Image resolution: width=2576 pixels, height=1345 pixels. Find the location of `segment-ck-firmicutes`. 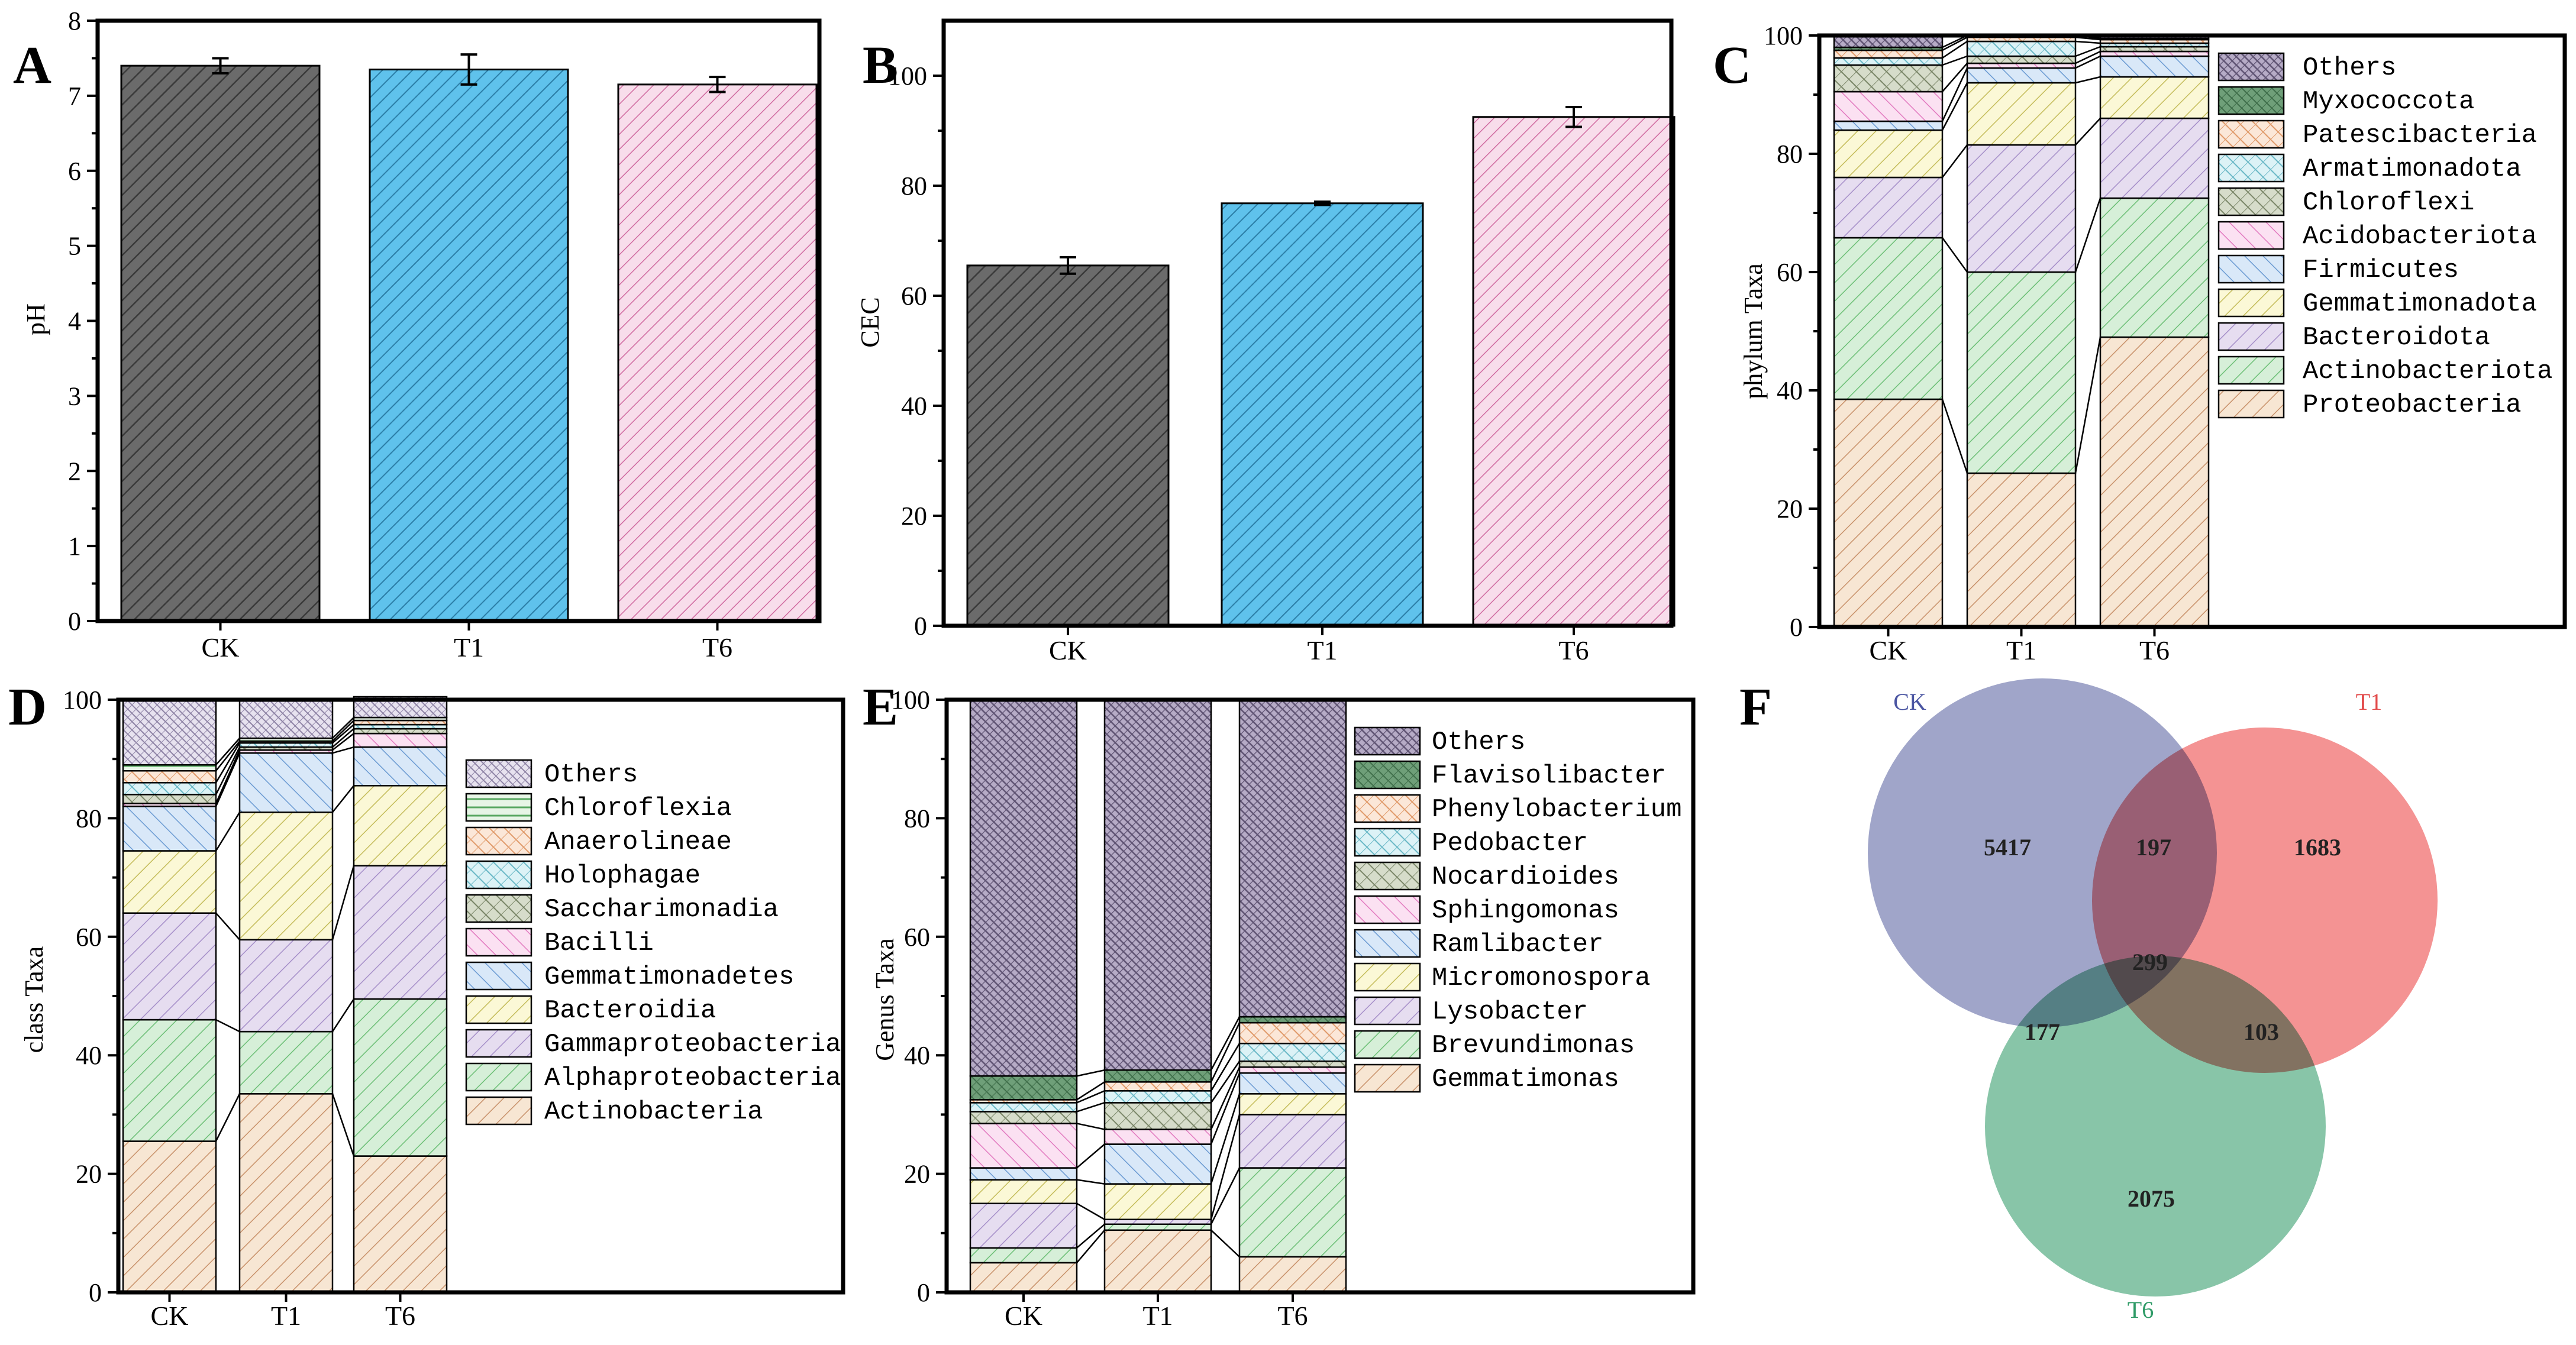

segment-ck-firmicutes is located at coordinates (1888, 125).